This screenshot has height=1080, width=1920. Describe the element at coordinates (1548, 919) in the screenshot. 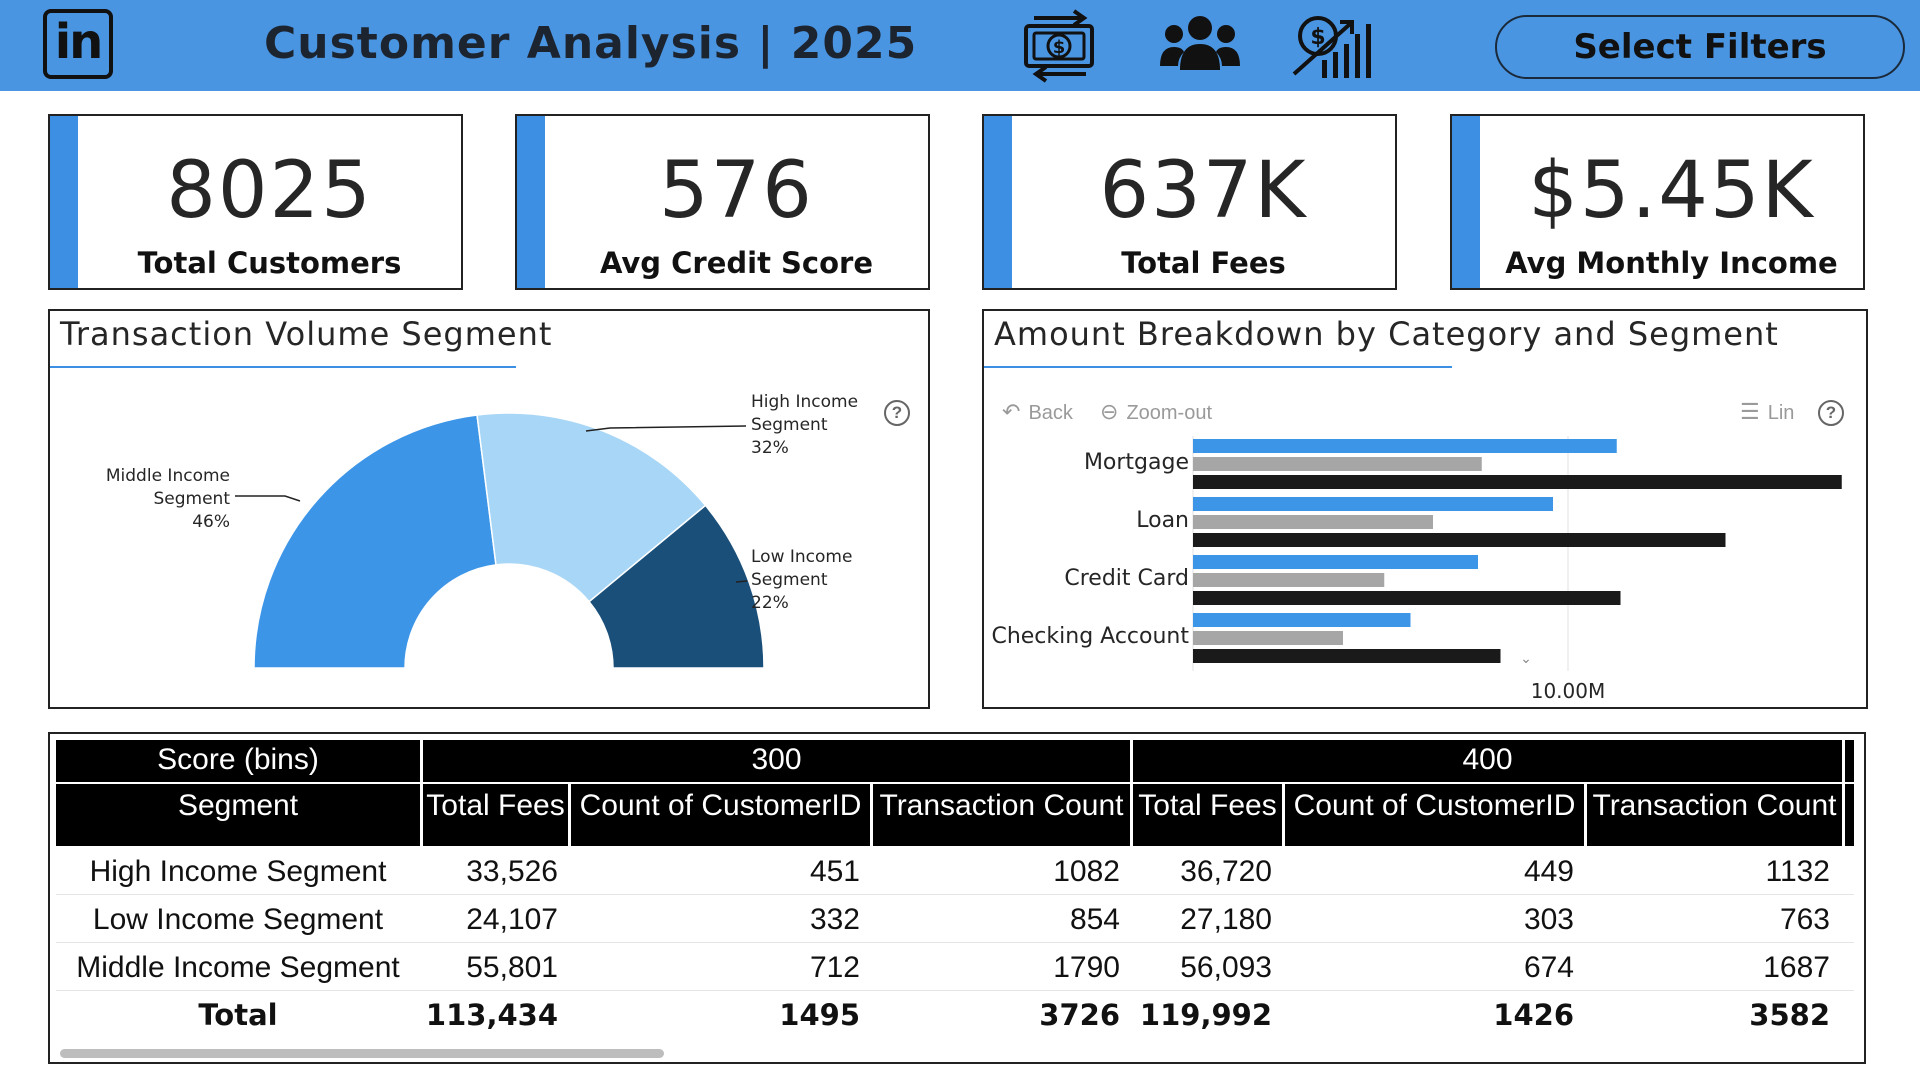

I see `value-cell: 303` at that location.